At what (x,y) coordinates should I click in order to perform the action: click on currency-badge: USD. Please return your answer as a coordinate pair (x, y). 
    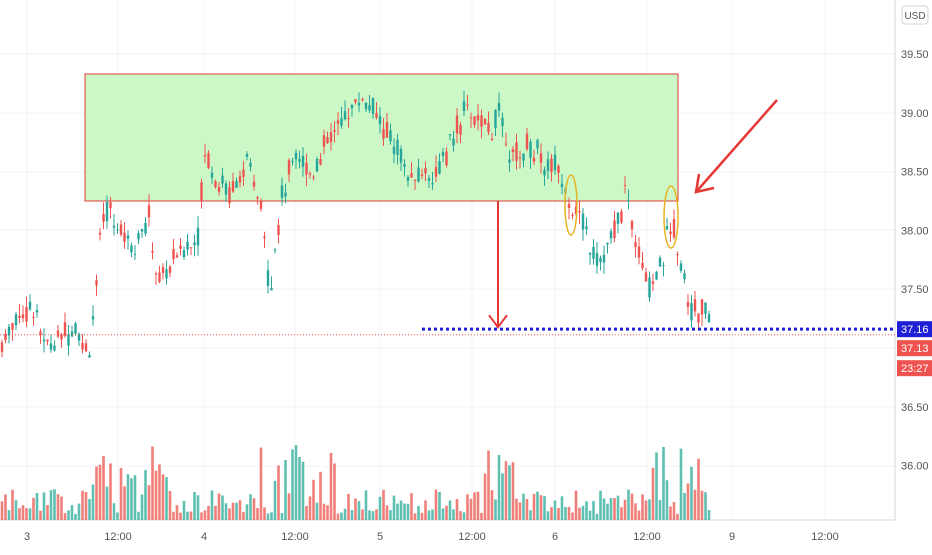
    Looking at the image, I should click on (915, 15).